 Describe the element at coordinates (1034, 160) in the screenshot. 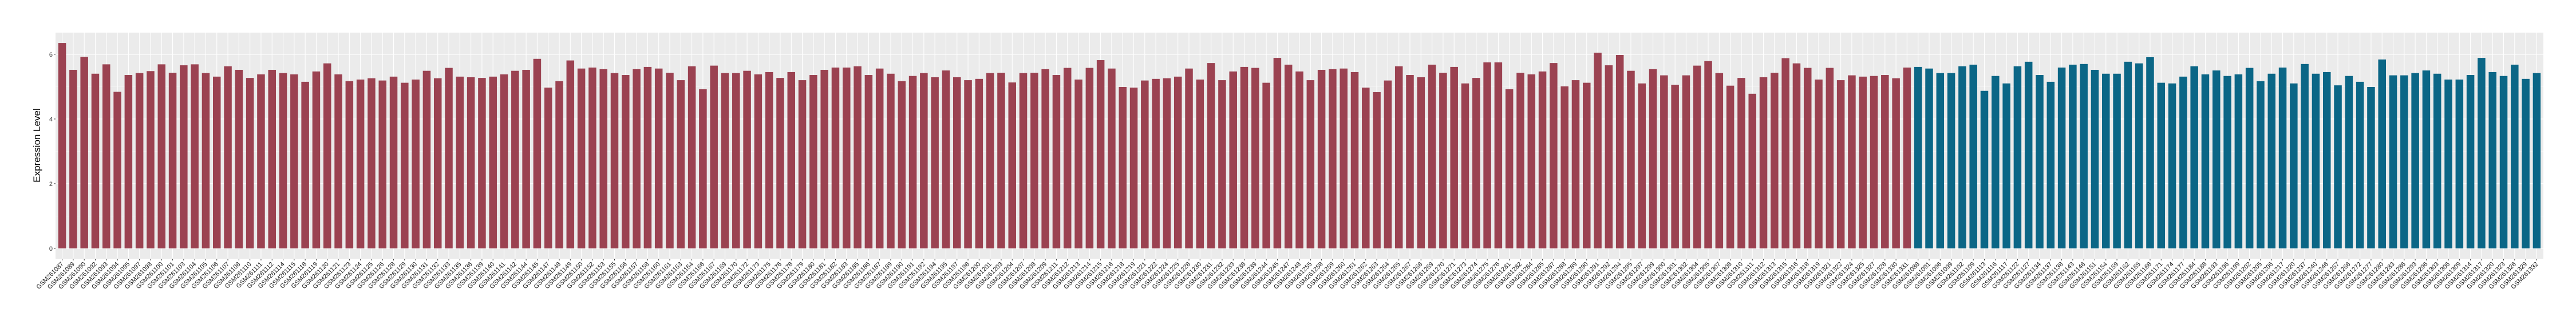

I see `bar-GSM261208` at that location.